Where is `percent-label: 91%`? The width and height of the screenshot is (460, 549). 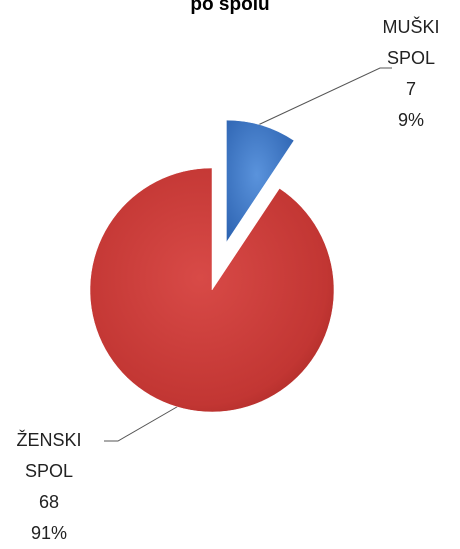
percent-label: 91% is located at coordinates (49, 533).